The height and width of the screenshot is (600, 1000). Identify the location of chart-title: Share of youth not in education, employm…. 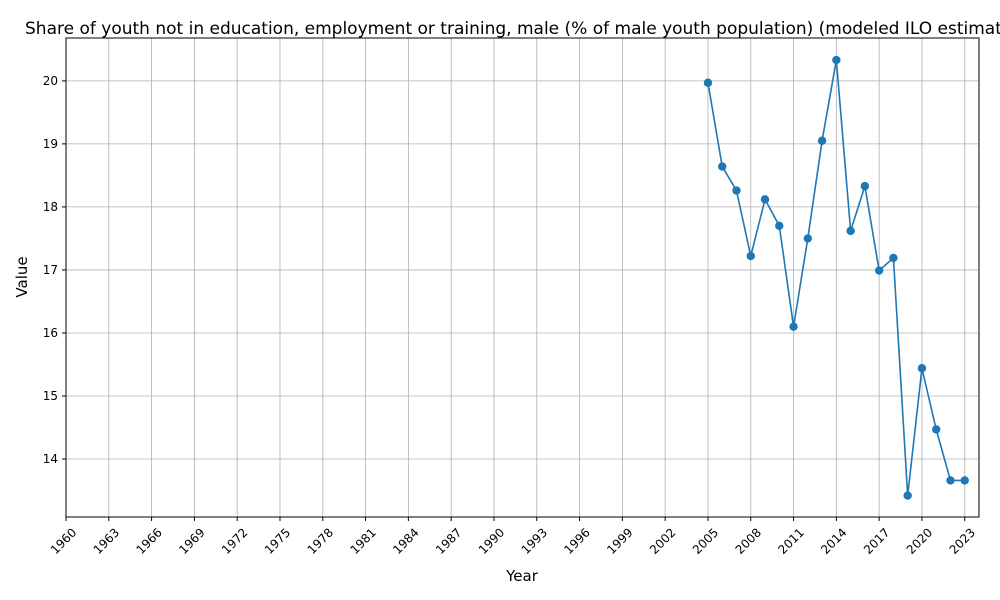
(512, 29).